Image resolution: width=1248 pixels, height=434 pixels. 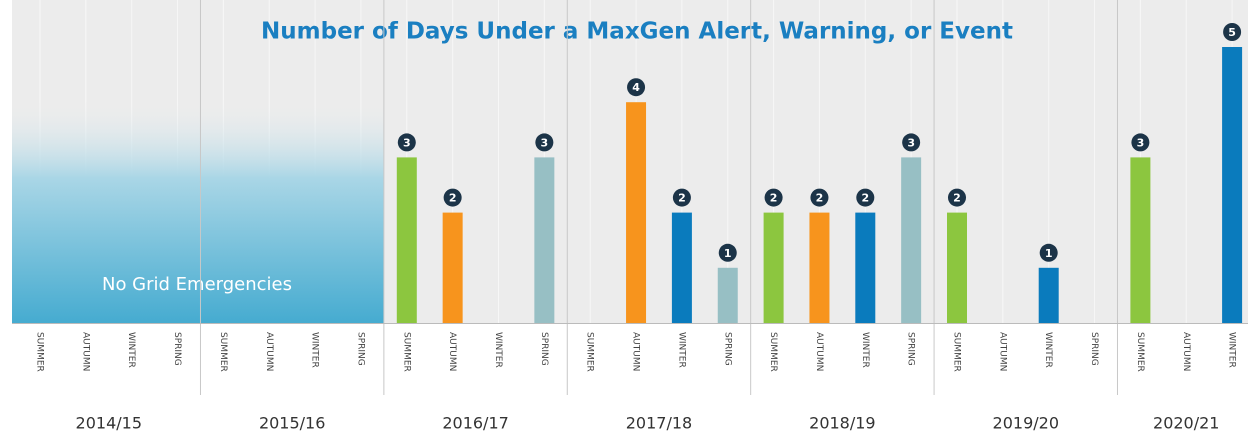 I want to click on group-label: 2014/15, so click(x=109, y=423).